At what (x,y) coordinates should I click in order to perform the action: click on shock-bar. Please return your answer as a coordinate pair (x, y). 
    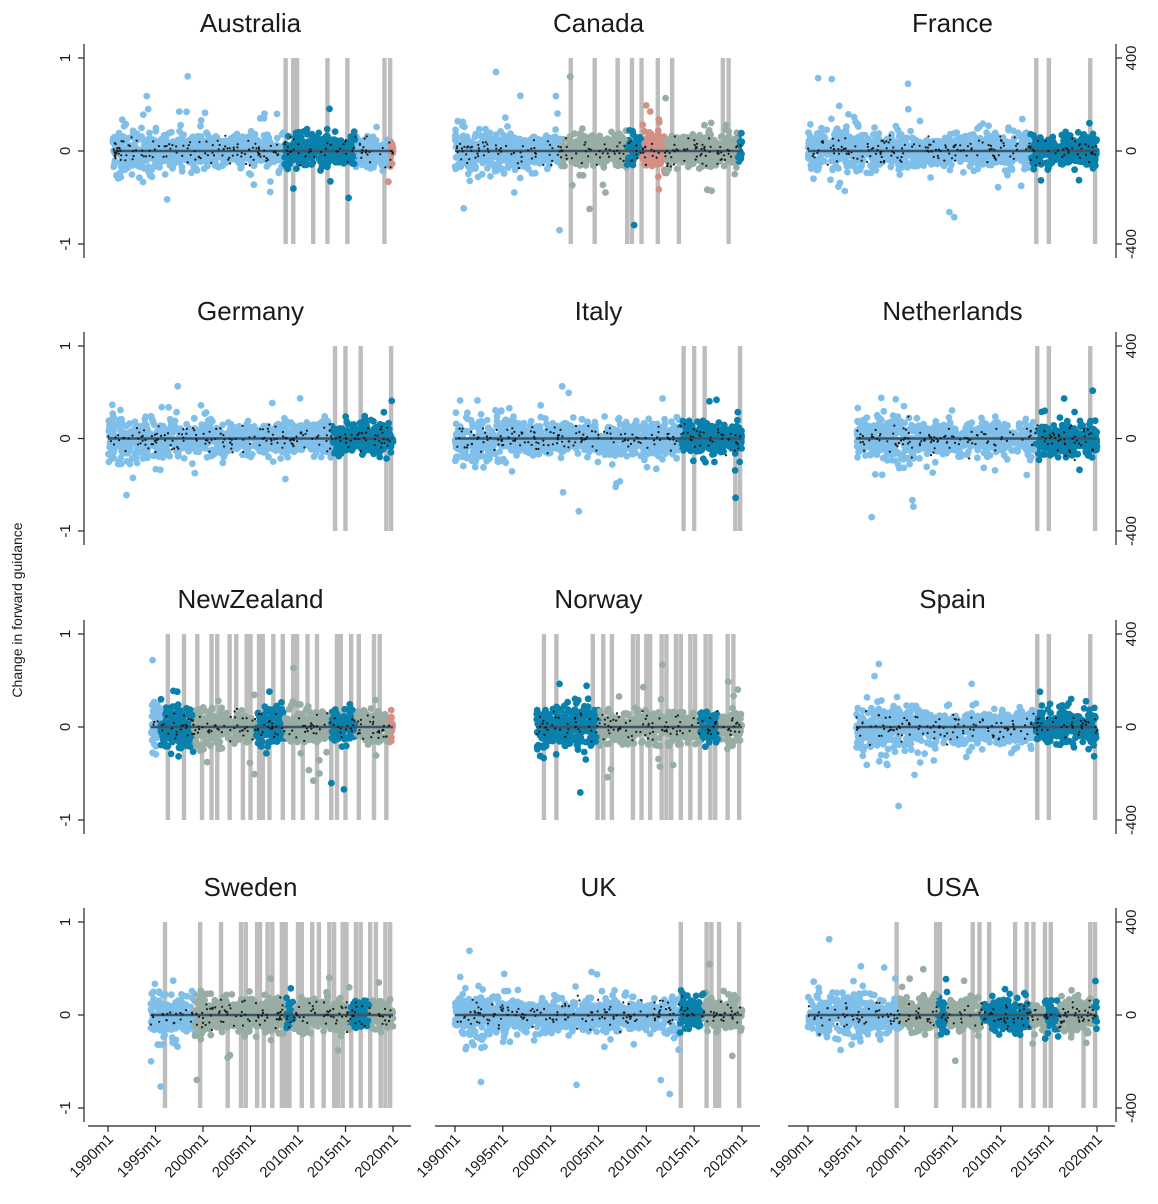
    Looking at the image, I should click on (390, 107).